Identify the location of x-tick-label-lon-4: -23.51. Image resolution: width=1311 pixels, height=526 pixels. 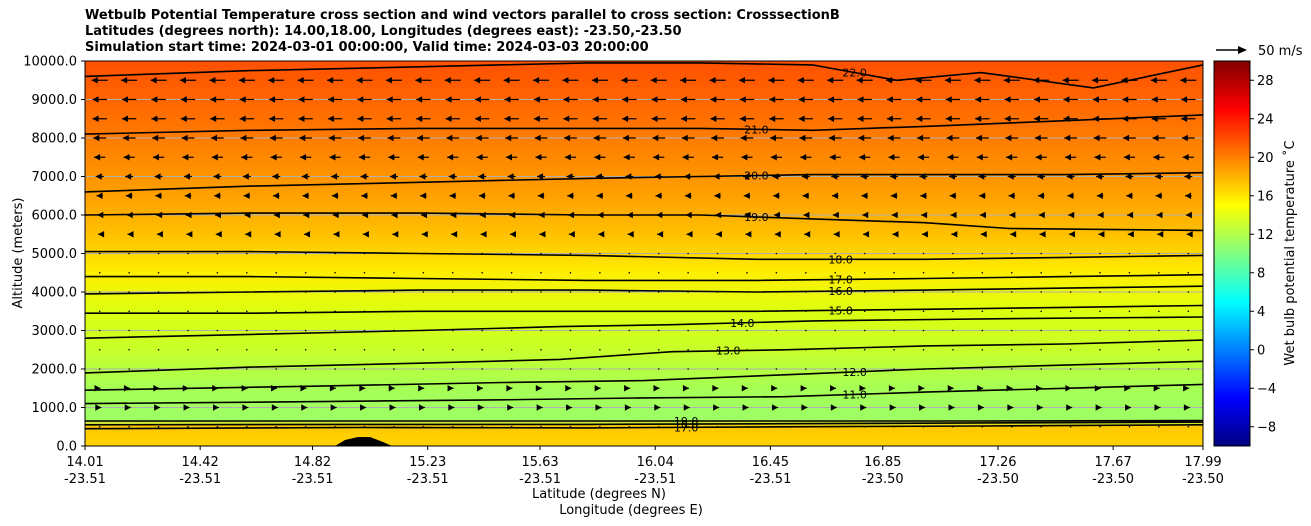
(540, 479).